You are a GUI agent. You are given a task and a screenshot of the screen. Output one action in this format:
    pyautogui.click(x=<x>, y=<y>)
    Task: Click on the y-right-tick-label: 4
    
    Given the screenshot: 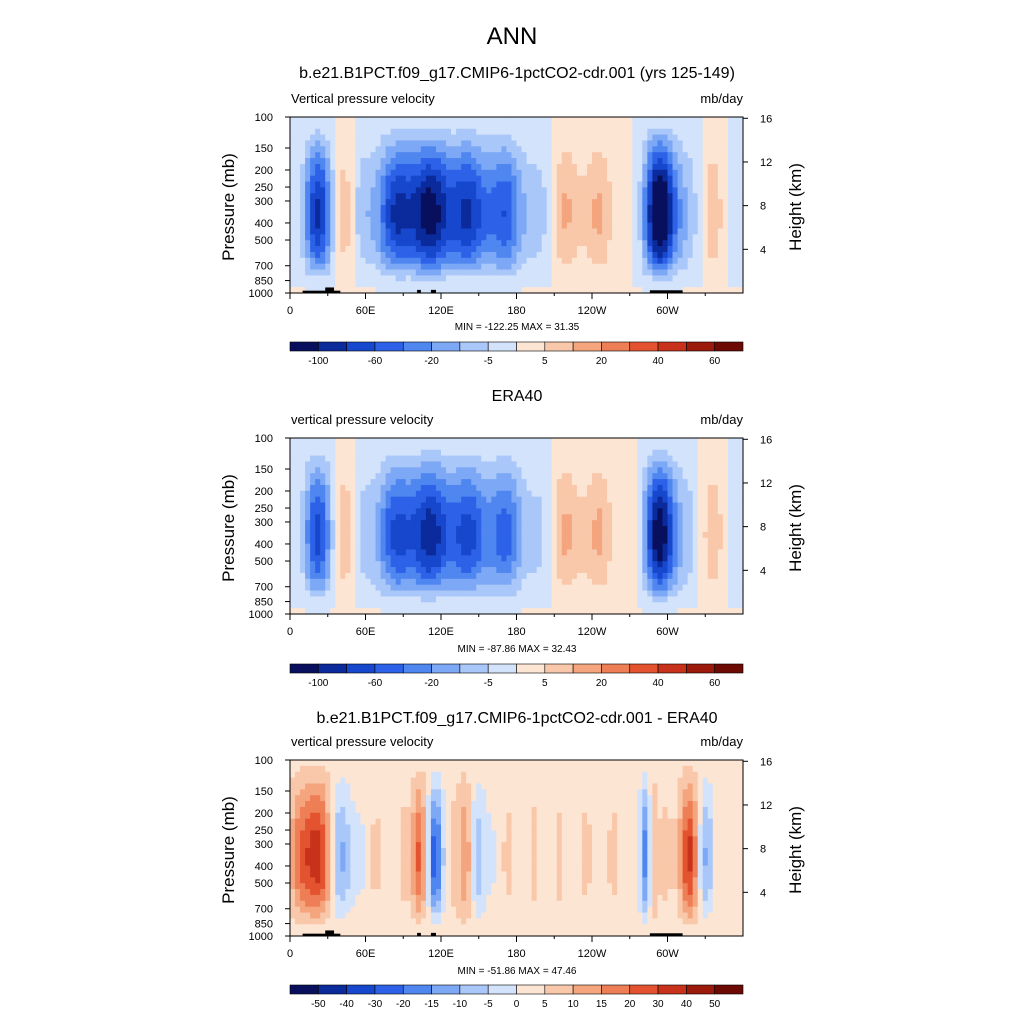 What is the action you would take?
    pyautogui.click(x=763, y=250)
    